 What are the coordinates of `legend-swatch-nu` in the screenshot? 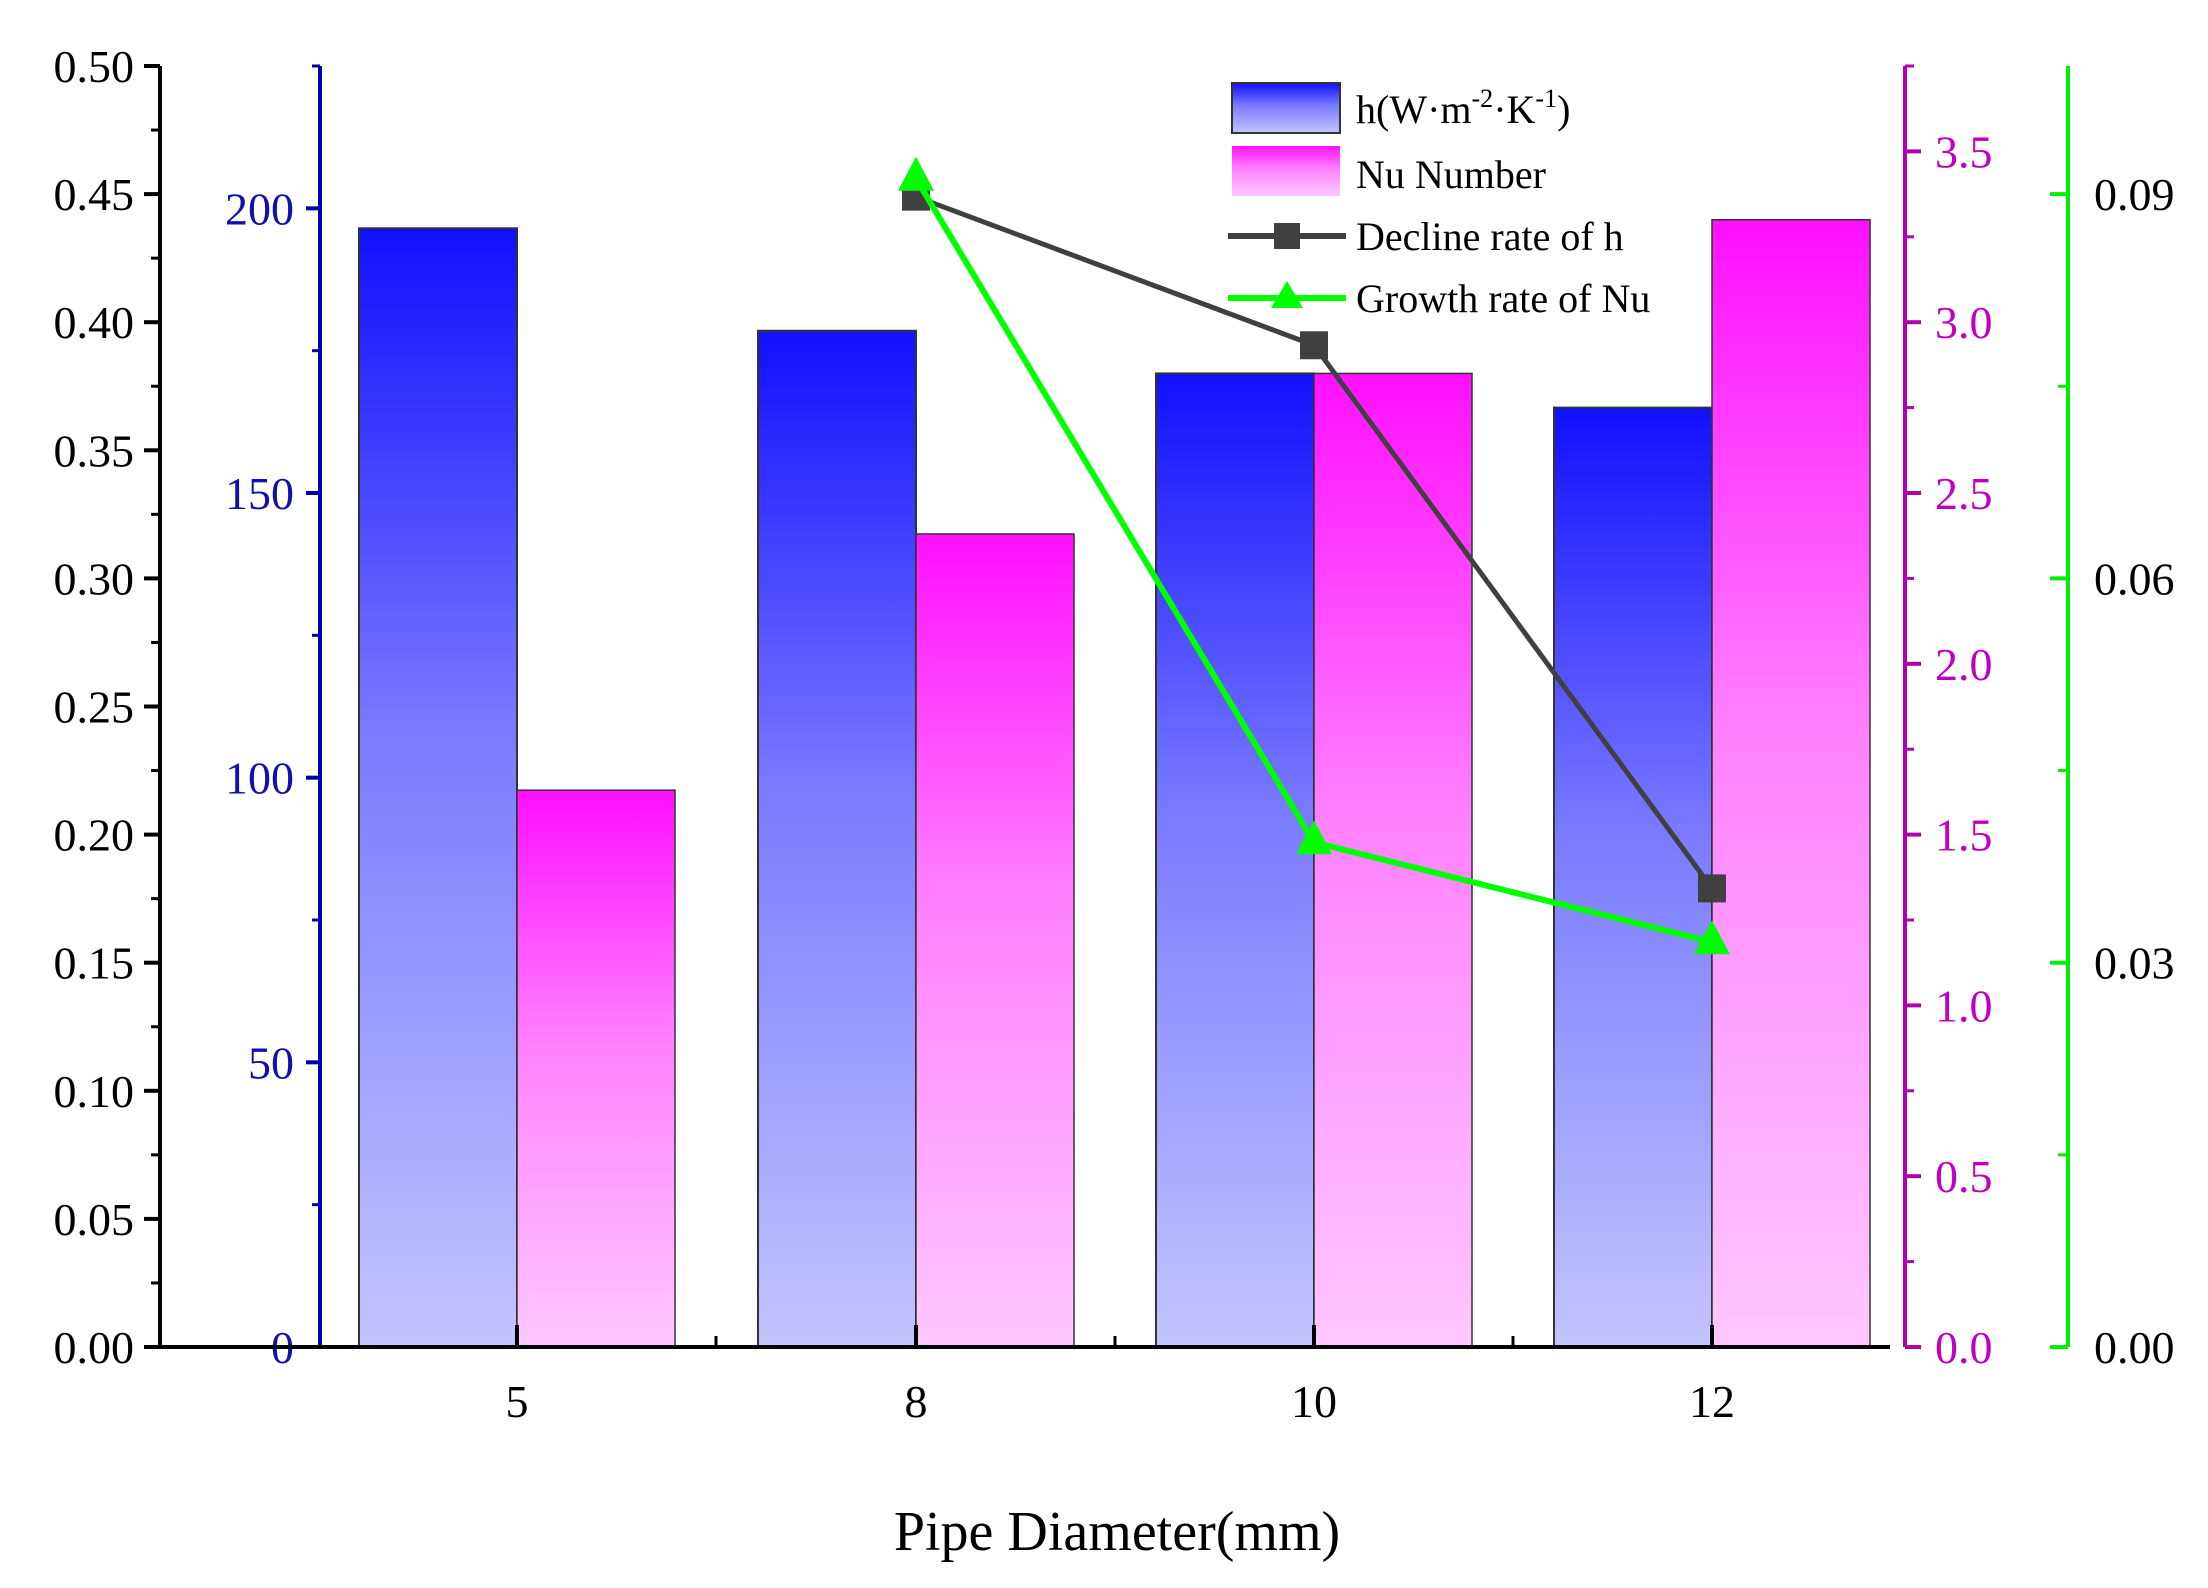 It's located at (1286, 171).